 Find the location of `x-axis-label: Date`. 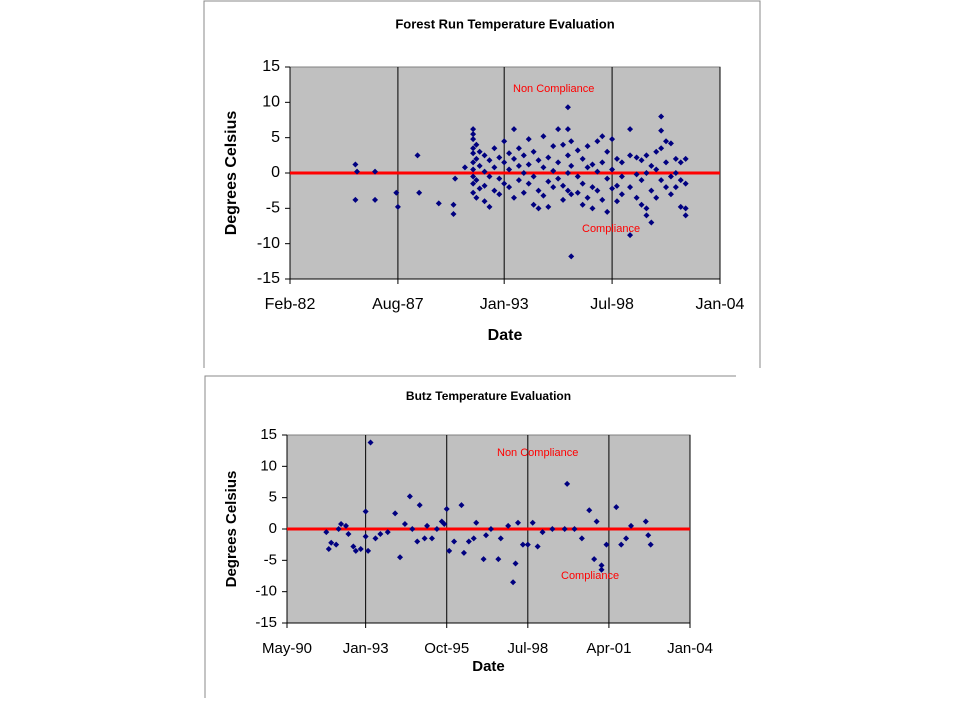

x-axis-label: Date is located at coordinates (488, 666).